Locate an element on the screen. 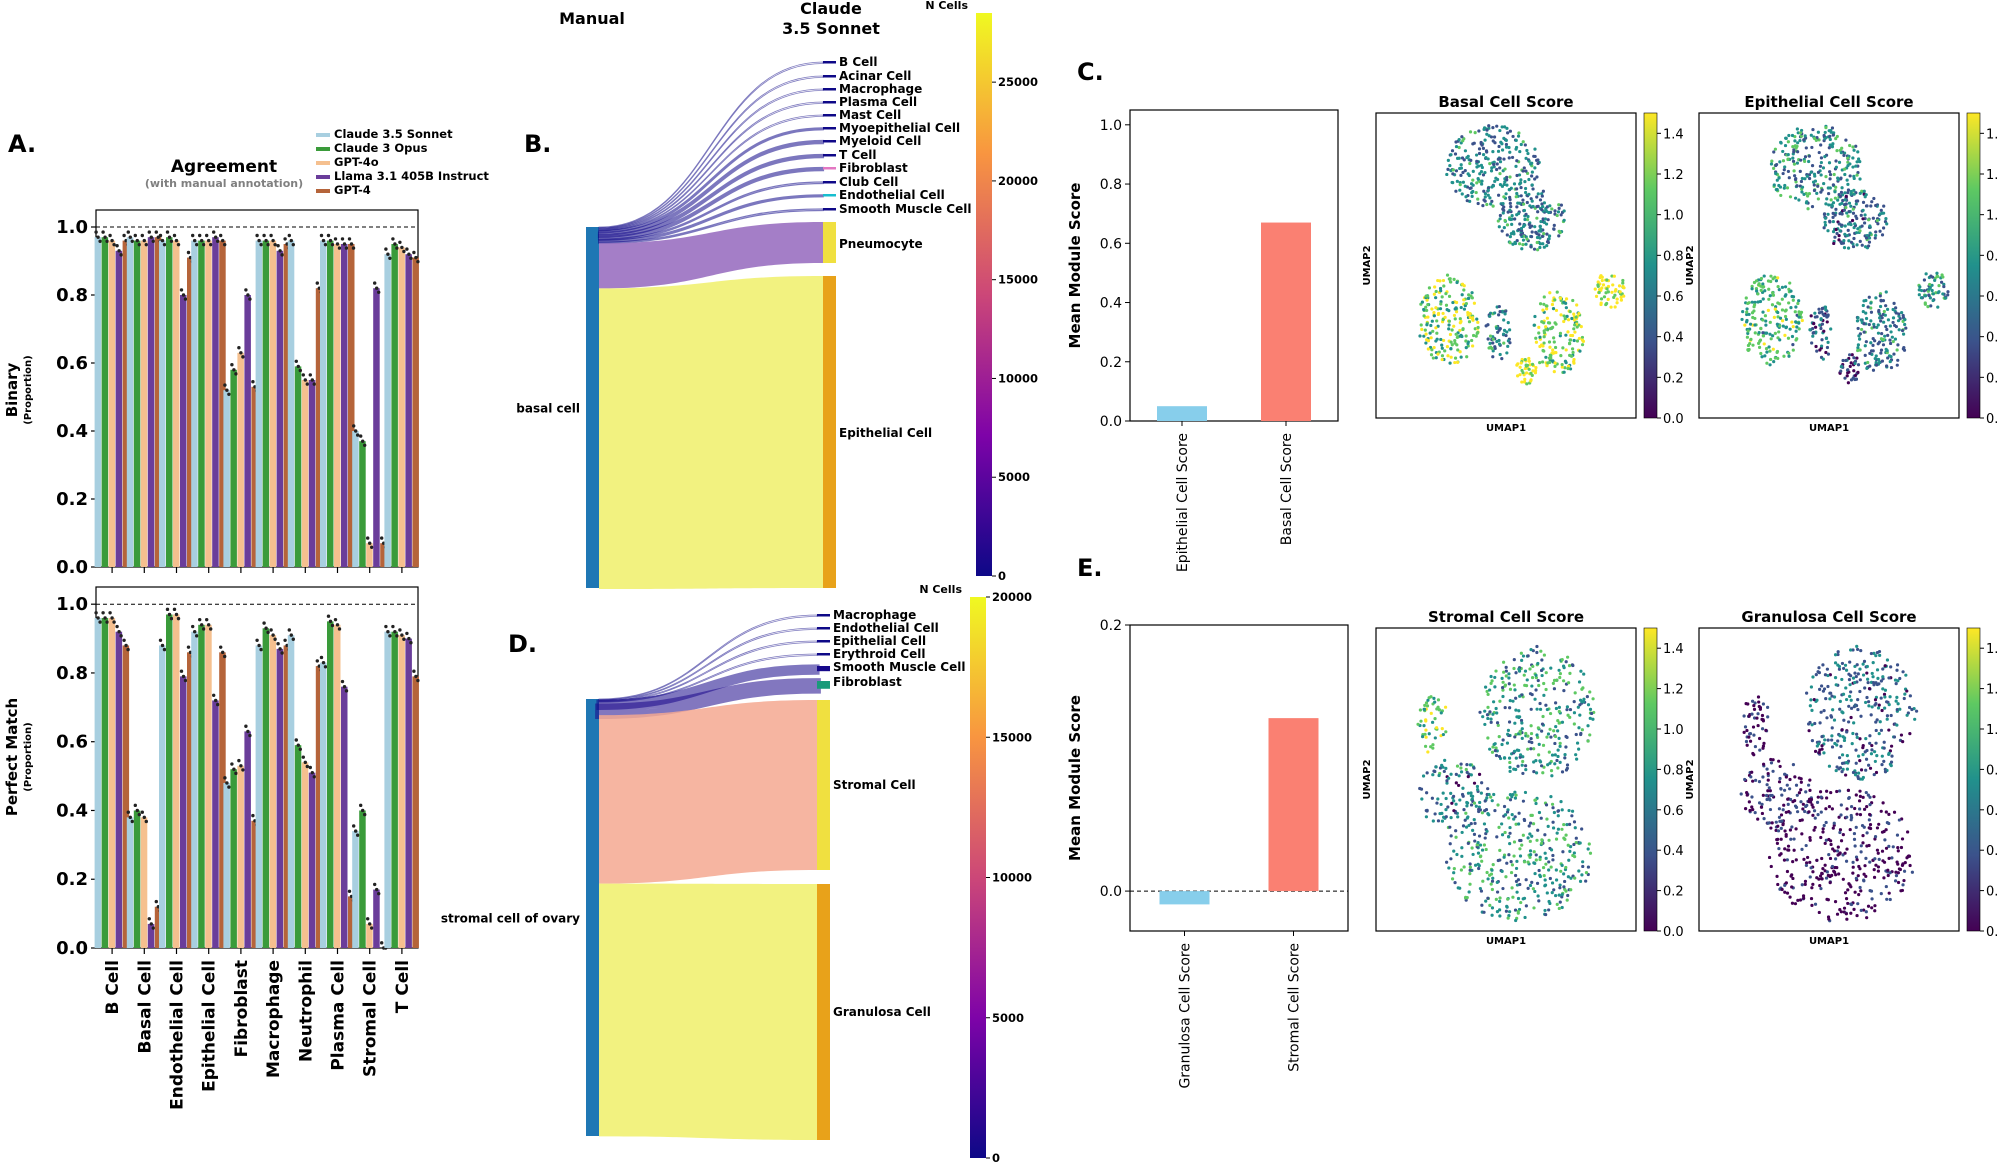 The image size is (1998, 1163). sankey-link is located at coordinates (711, 433).